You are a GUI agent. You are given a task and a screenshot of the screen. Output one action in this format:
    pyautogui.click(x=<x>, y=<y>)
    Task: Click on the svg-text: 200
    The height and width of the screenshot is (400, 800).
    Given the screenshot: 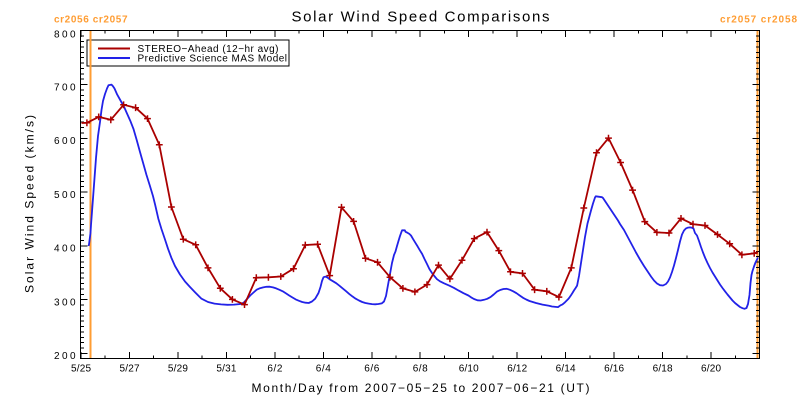 What is the action you would take?
    pyautogui.click(x=65, y=356)
    